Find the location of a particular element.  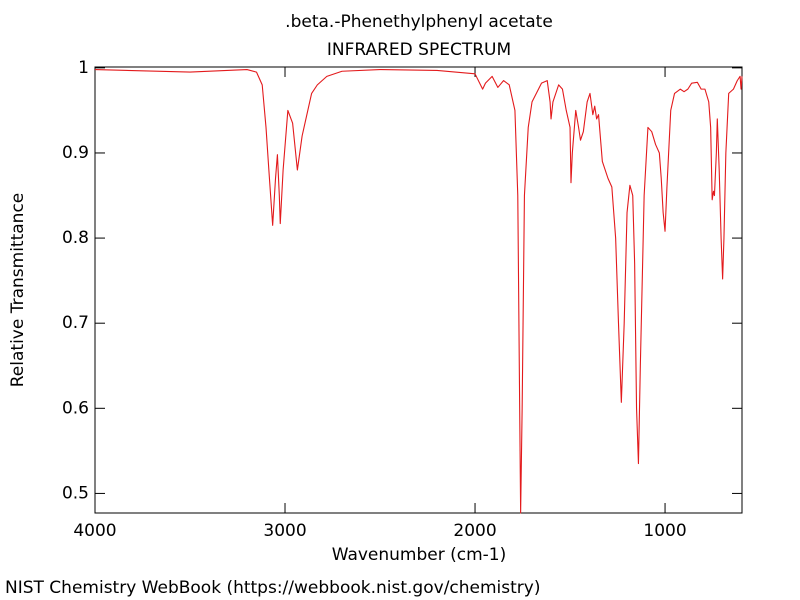

x-tick-label: 4000 is located at coordinates (94, 531).